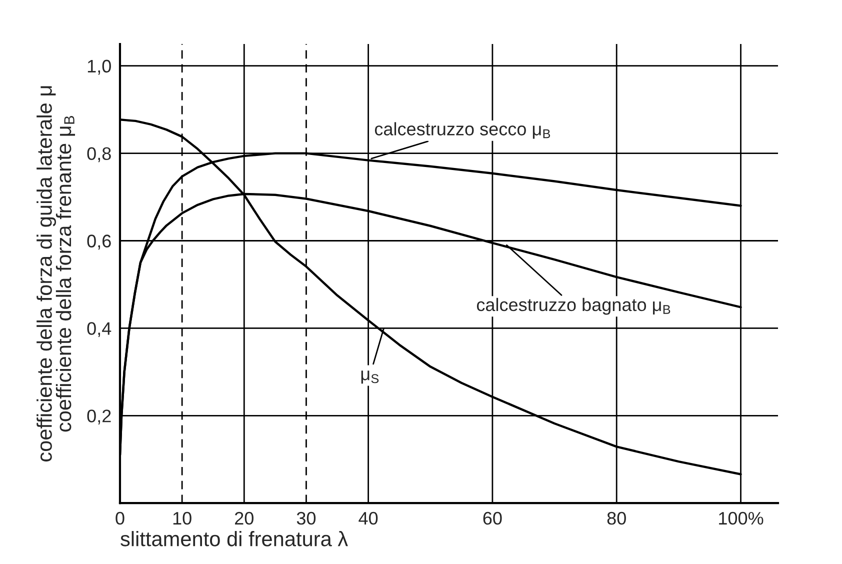  Describe the element at coordinates (99, 417) in the screenshot. I see `y-tick-label: 0,2` at that location.